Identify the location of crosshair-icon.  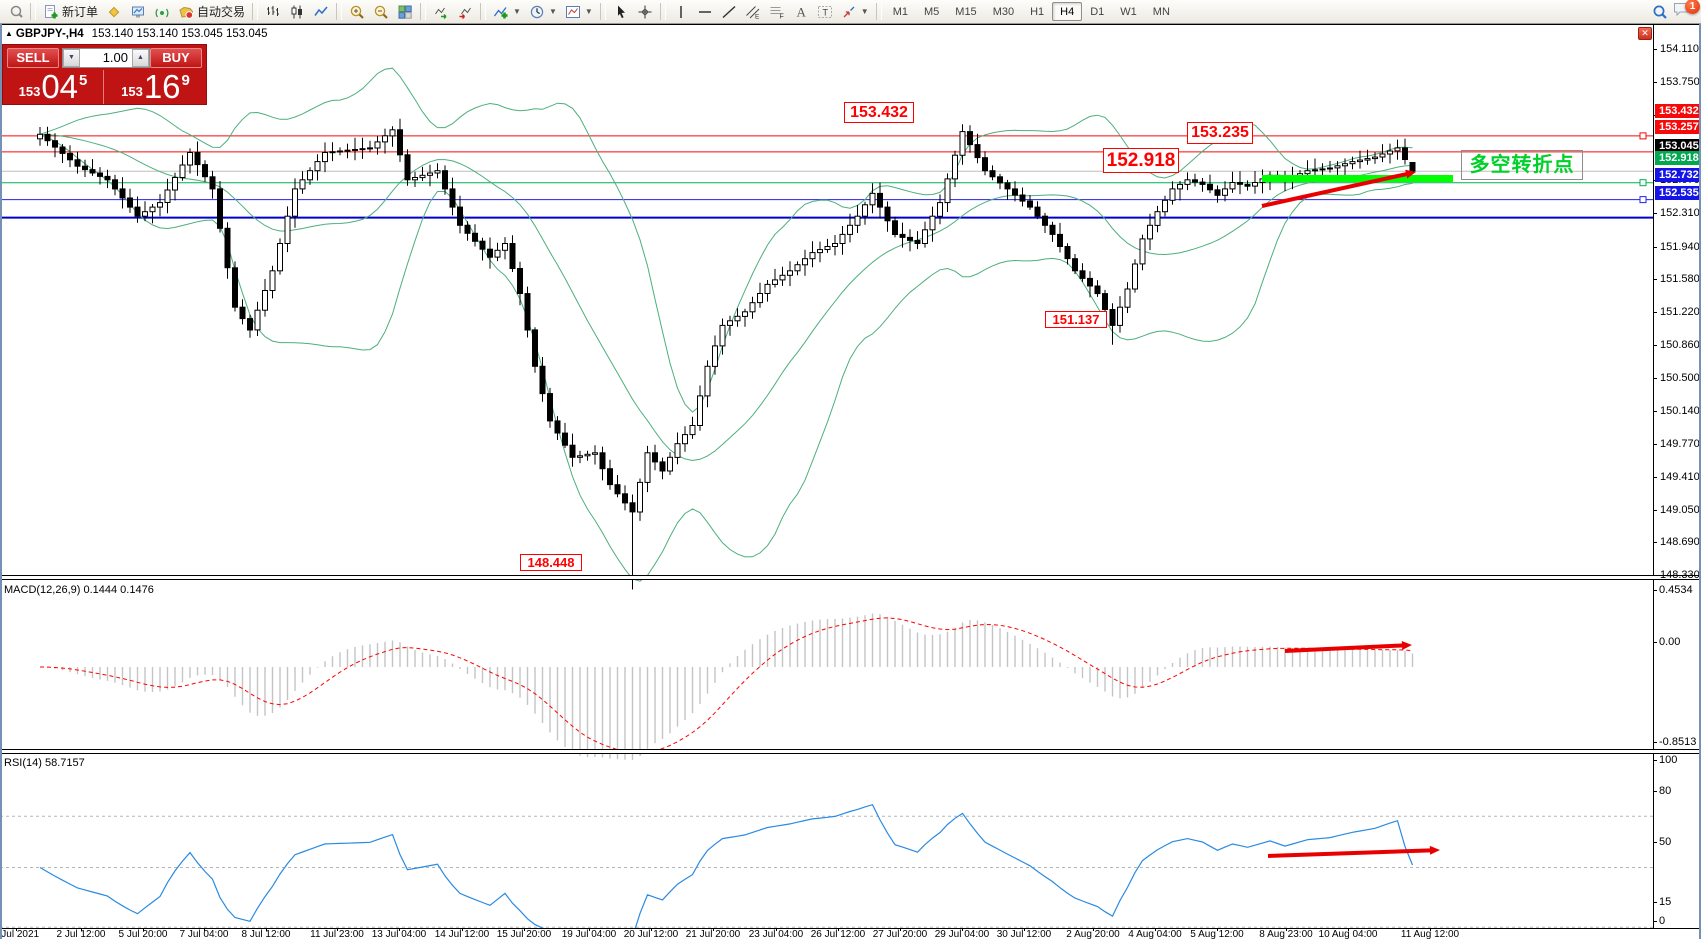
(645, 12).